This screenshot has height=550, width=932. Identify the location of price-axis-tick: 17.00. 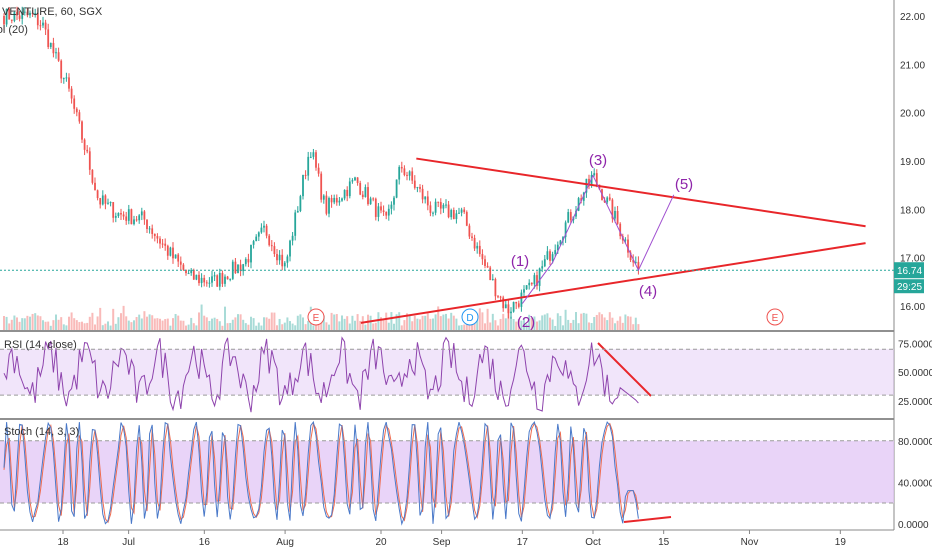
(912, 259).